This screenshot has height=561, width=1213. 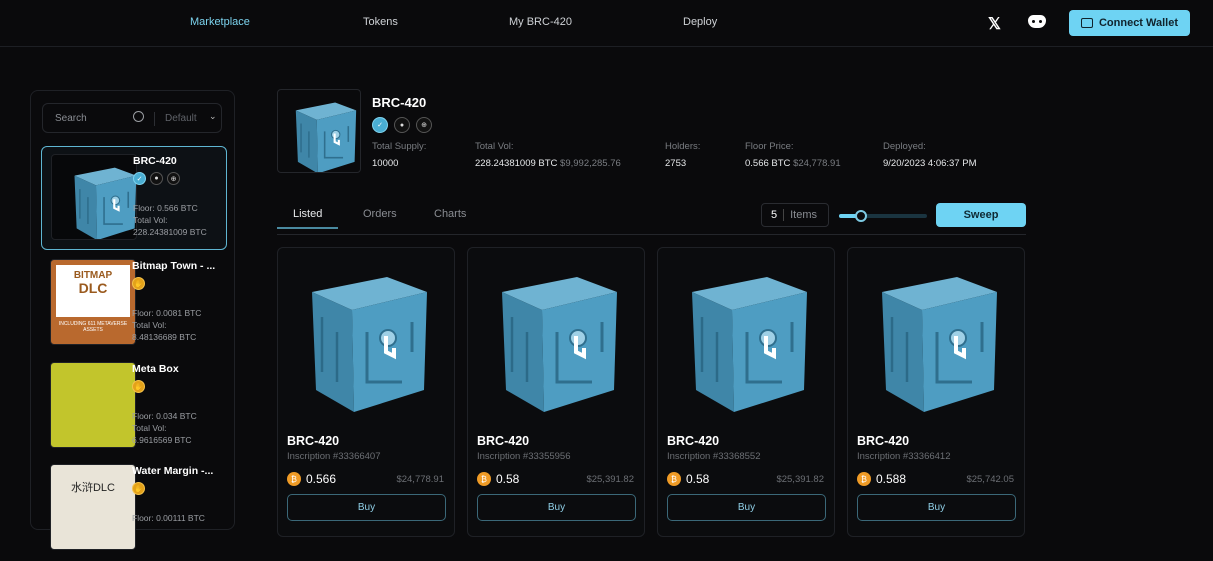 What do you see at coordinates (308, 218) in the screenshot?
I see `tab-listed: Listed` at bounding box center [308, 218].